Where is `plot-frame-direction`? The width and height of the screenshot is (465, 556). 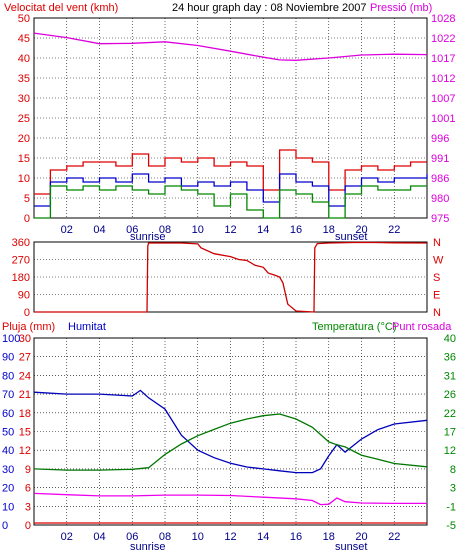
plot-frame-direction is located at coordinates (230, 277).